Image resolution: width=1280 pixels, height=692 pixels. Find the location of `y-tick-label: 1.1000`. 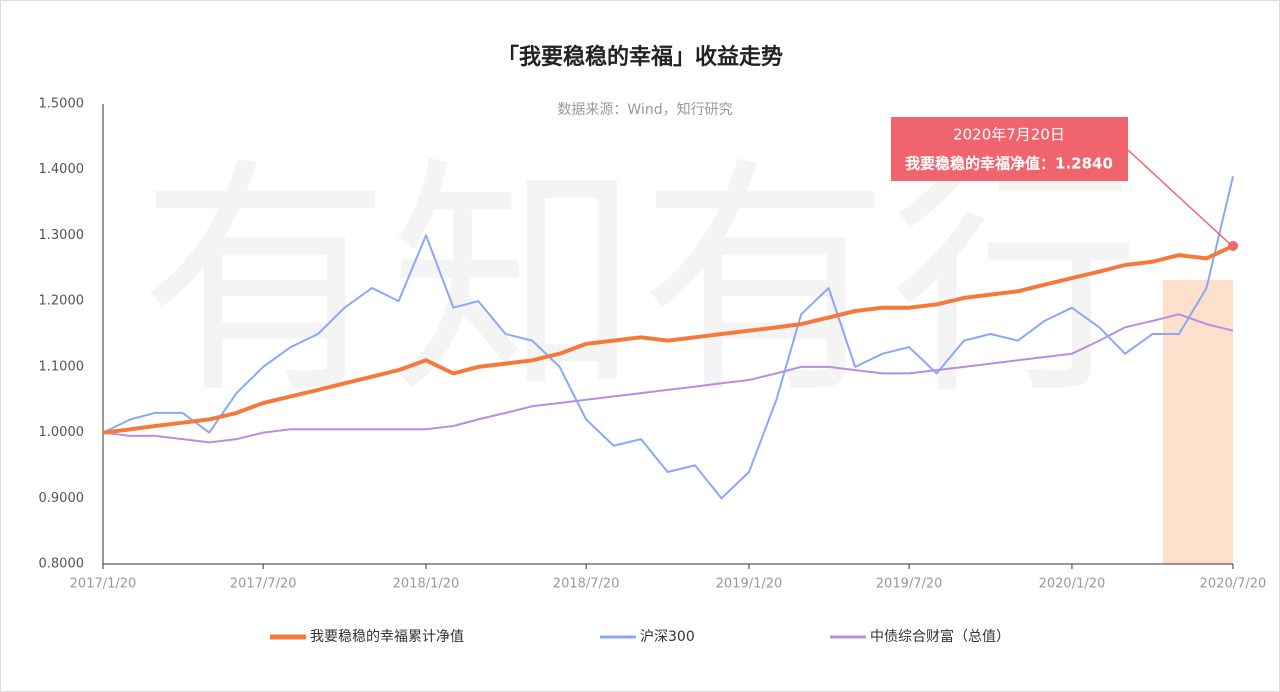

y-tick-label: 1.1000 is located at coordinates (62, 366).